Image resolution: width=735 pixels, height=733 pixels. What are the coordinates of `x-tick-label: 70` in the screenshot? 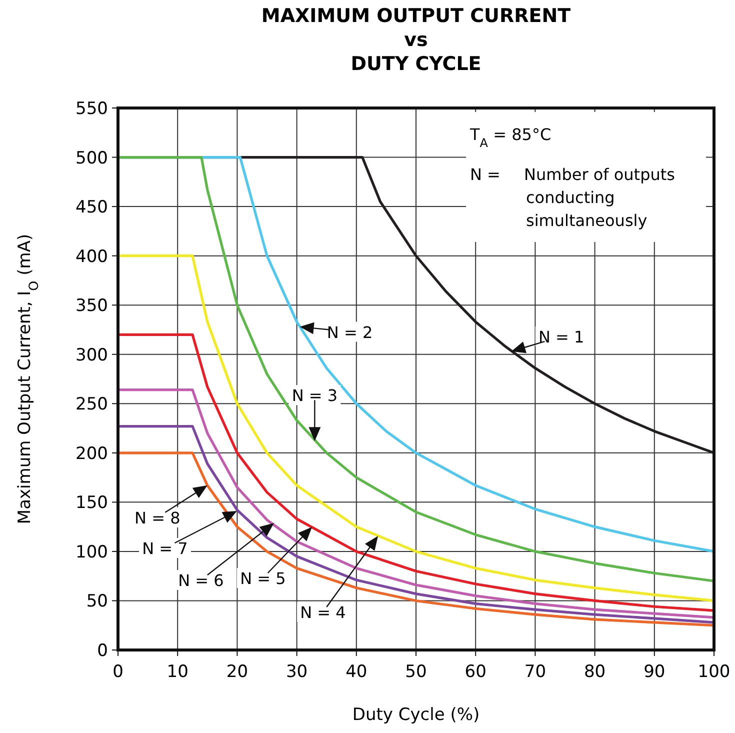 It's located at (535, 672).